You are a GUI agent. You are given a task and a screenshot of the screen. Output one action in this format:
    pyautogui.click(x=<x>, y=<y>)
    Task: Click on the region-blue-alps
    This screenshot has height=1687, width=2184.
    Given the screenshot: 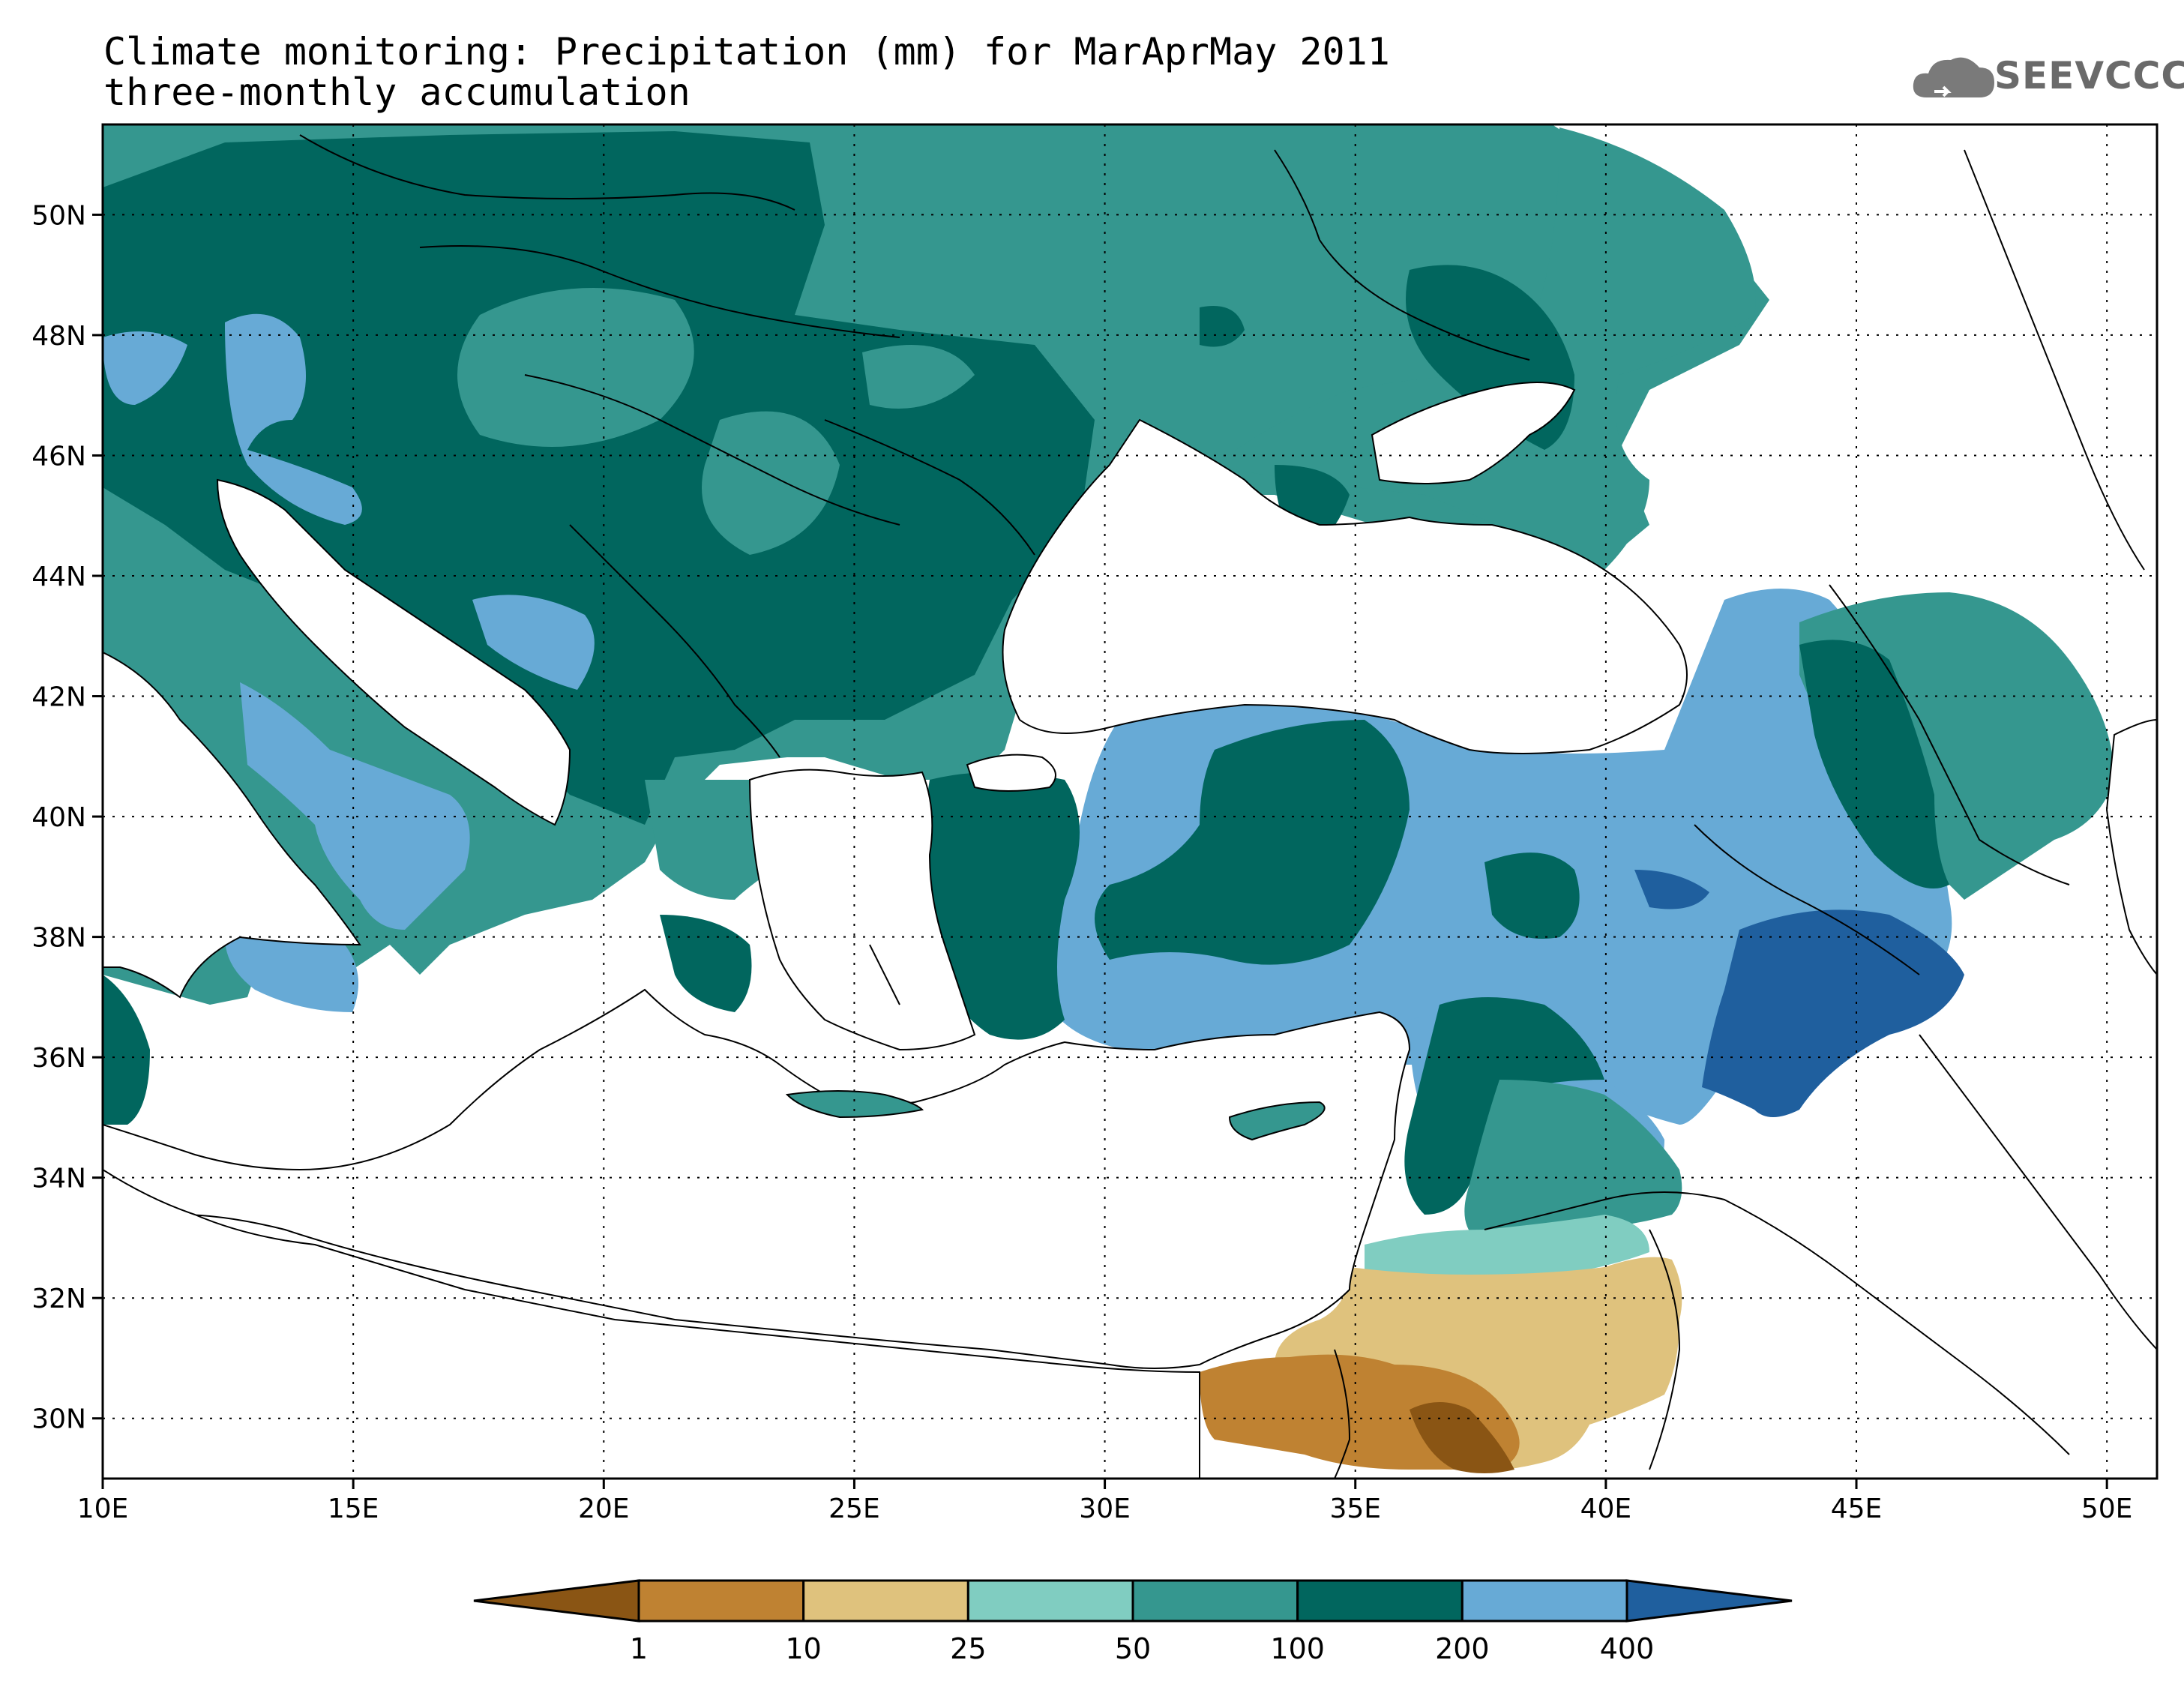 What is the action you would take?
    pyautogui.click(x=293, y=419)
    